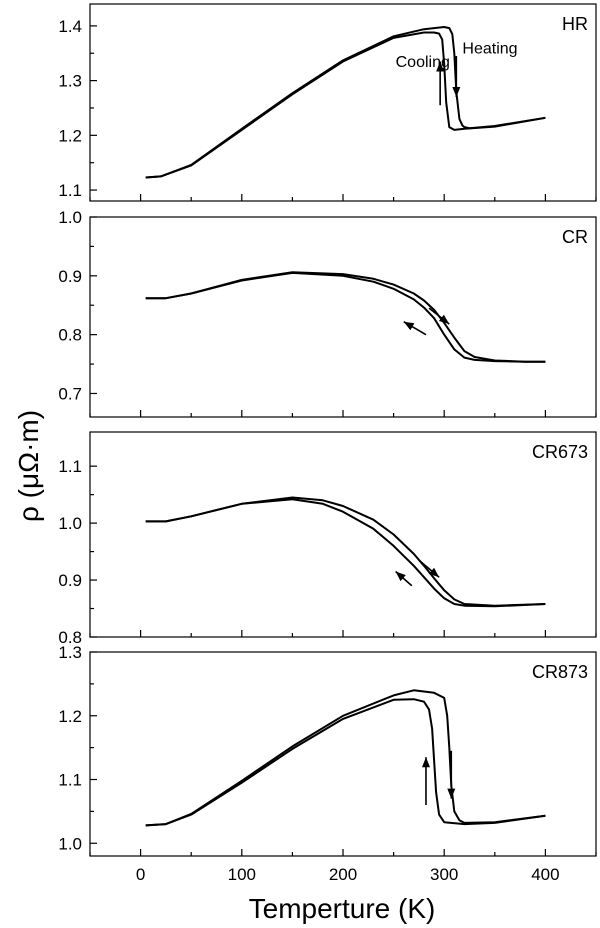  Describe the element at coordinates (70, 26) in the screenshot. I see `y-tick-label: 1.4` at that location.